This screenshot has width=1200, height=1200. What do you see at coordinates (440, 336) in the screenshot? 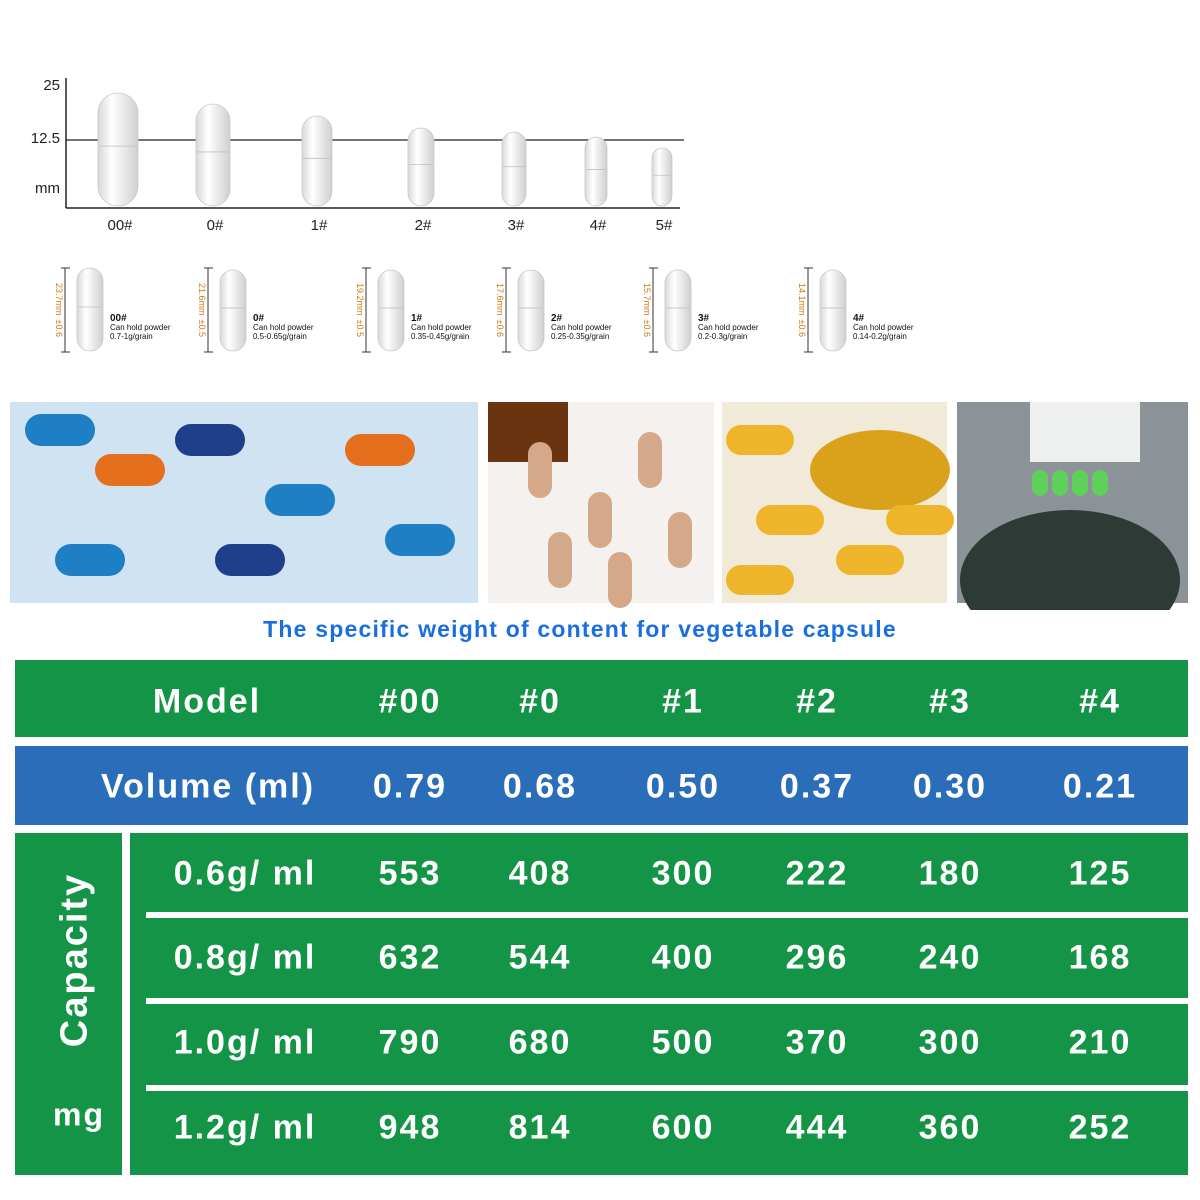
I see `capsule-capacity: 0.35-0.45g/grain` at bounding box center [440, 336].